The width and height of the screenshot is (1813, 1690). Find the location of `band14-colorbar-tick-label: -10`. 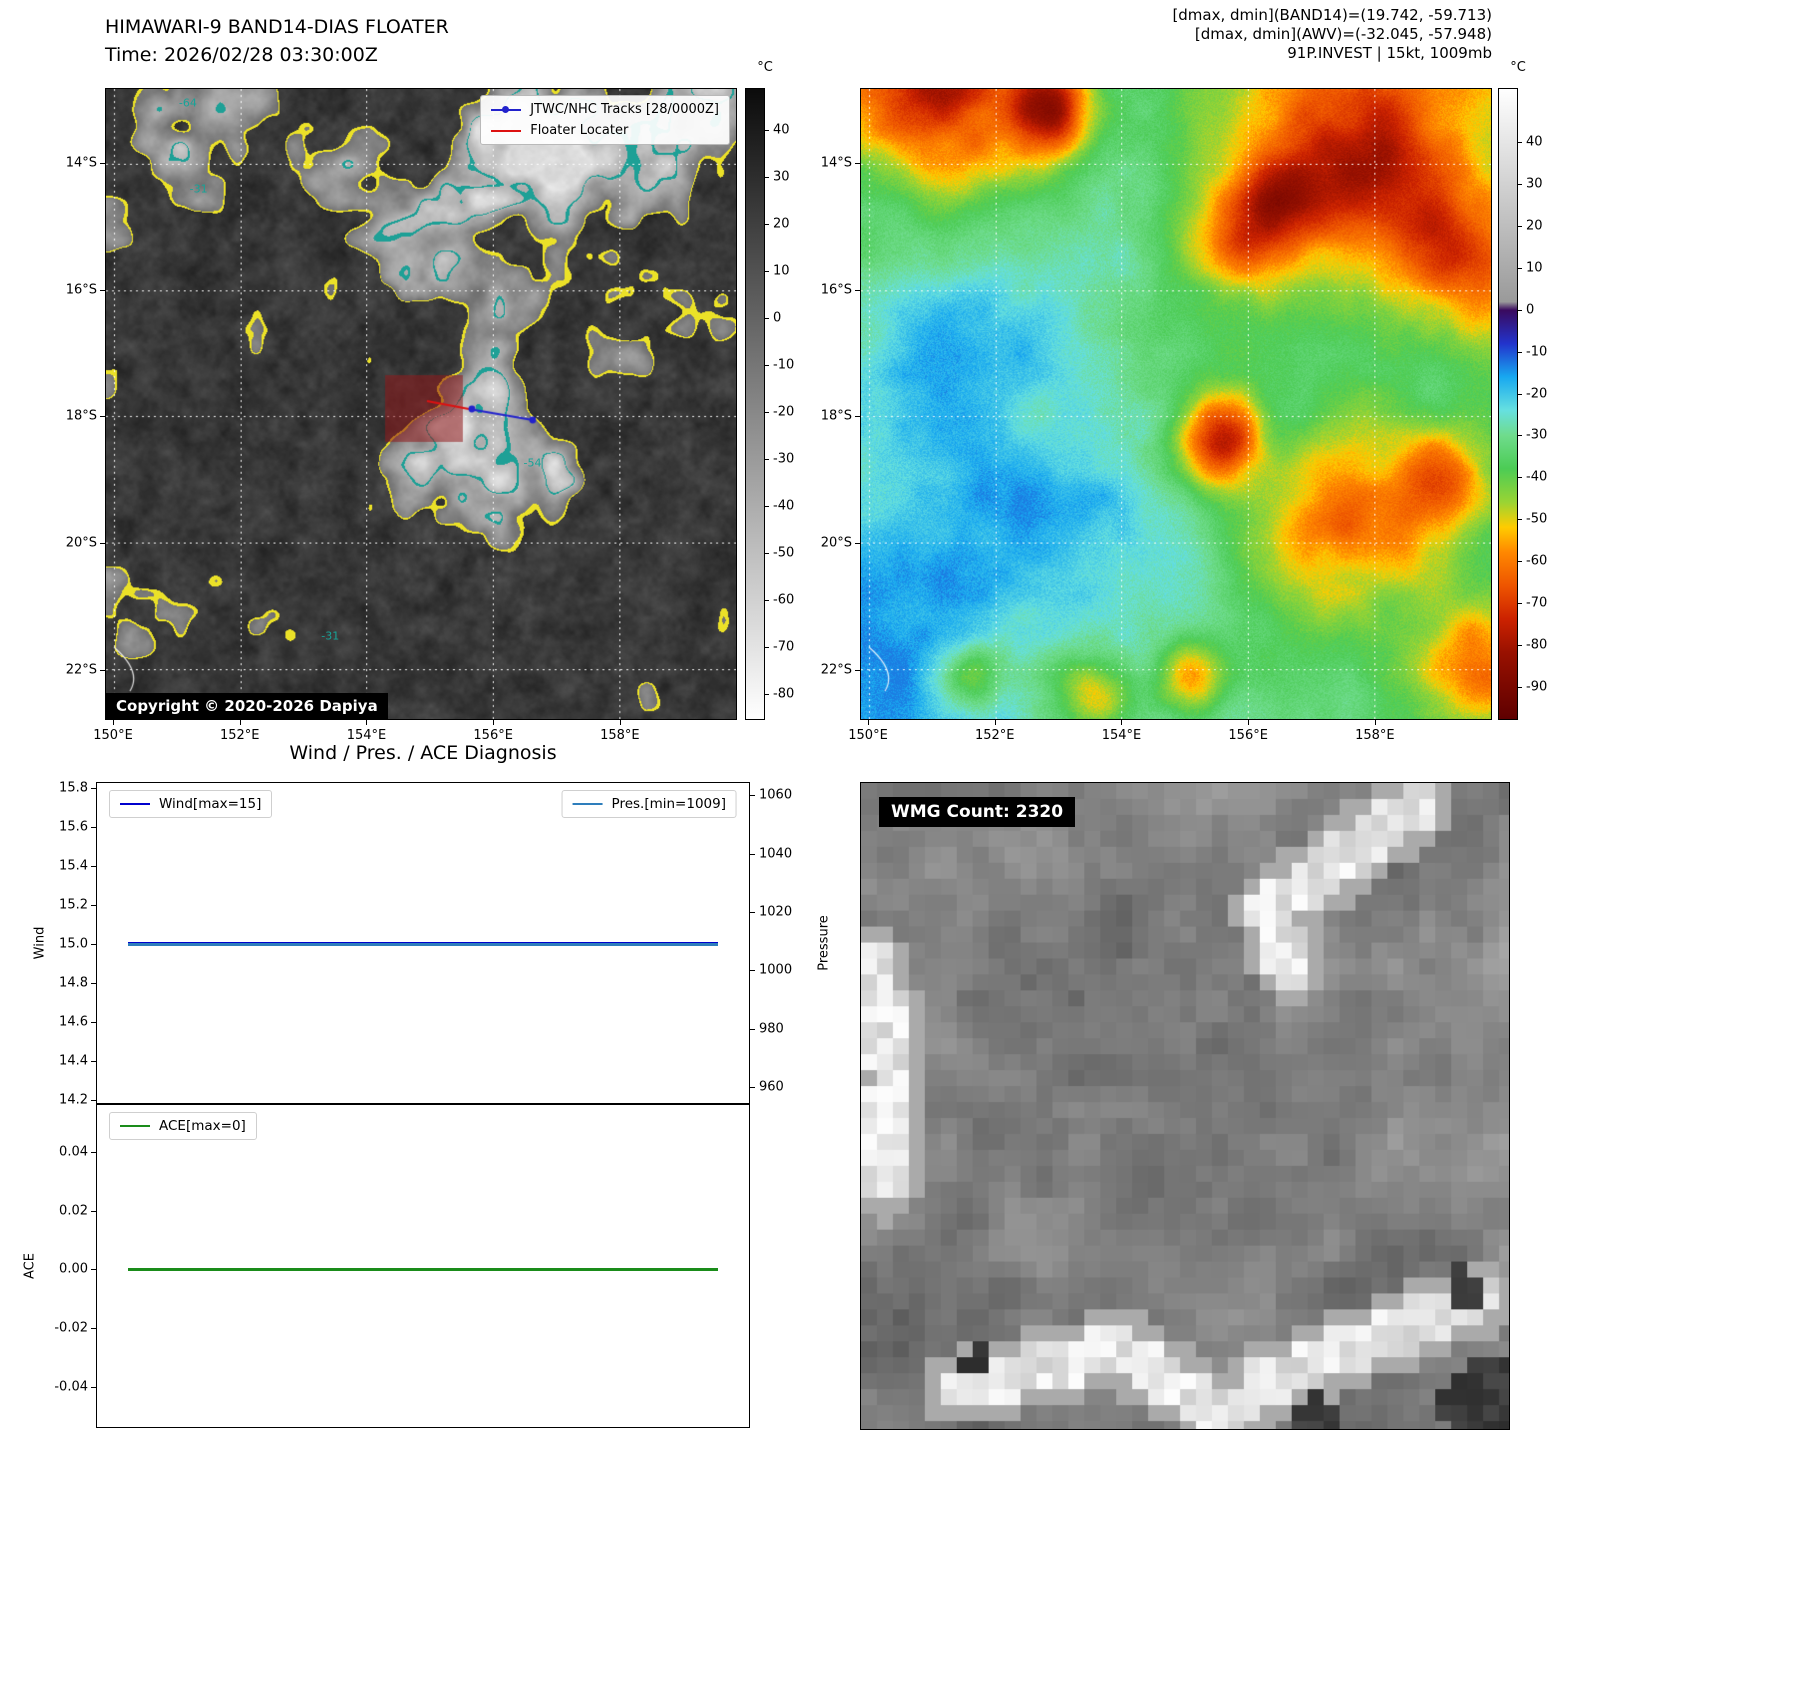

band14-colorbar-tick-label: -10 is located at coordinates (784, 365).